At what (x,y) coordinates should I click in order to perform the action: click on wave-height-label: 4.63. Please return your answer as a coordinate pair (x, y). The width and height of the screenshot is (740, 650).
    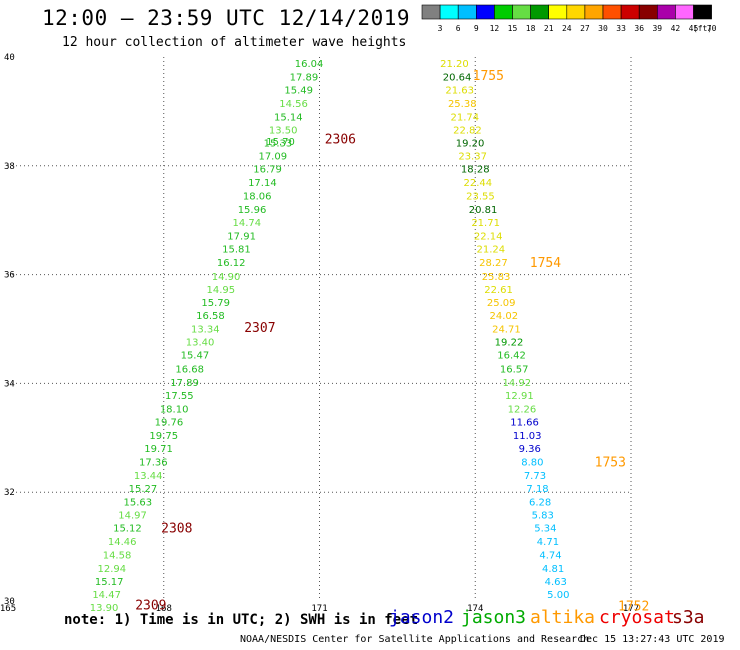
    Looking at the image, I should click on (556, 582).